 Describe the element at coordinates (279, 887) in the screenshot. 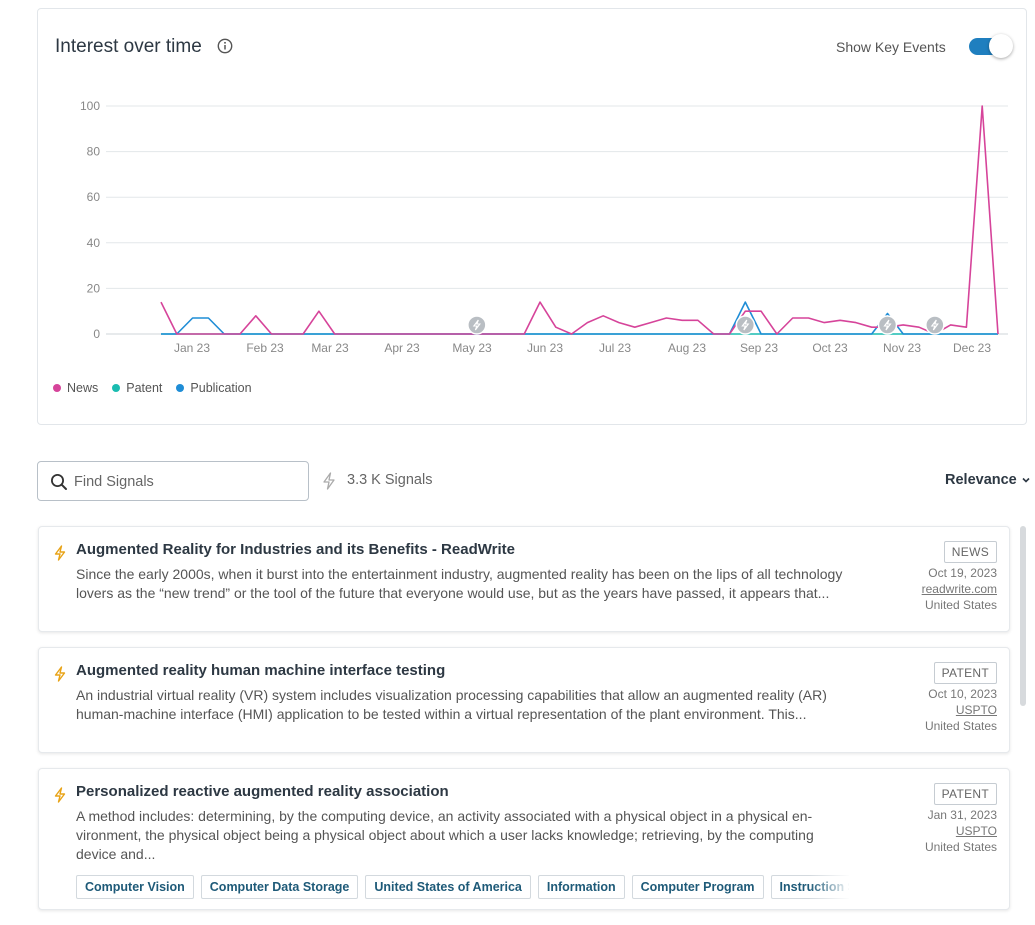

I see `tag: Computer Data Storage` at that location.